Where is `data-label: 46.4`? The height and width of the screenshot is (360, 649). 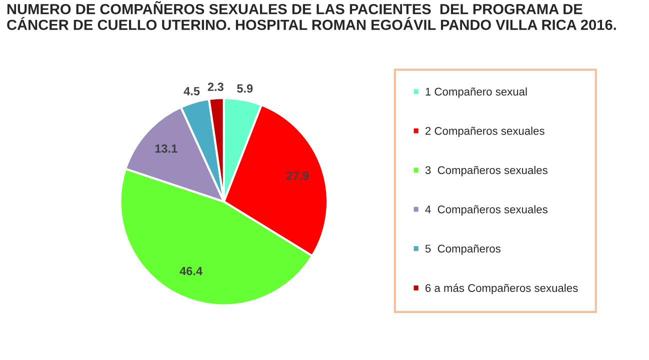 data-label: 46.4 is located at coordinates (191, 271).